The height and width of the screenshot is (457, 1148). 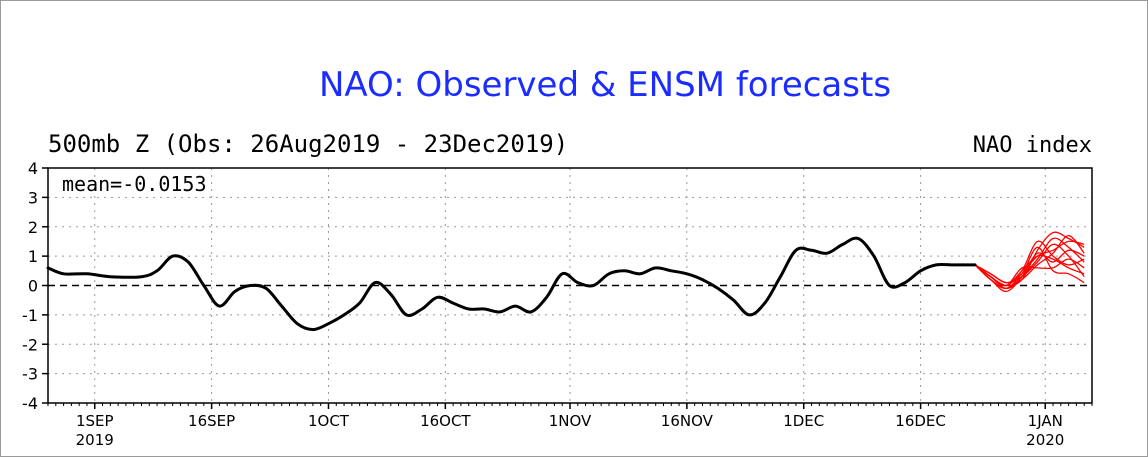 What do you see at coordinates (570, 421) in the screenshot?
I see `x-tick-label: 1NOV` at bounding box center [570, 421].